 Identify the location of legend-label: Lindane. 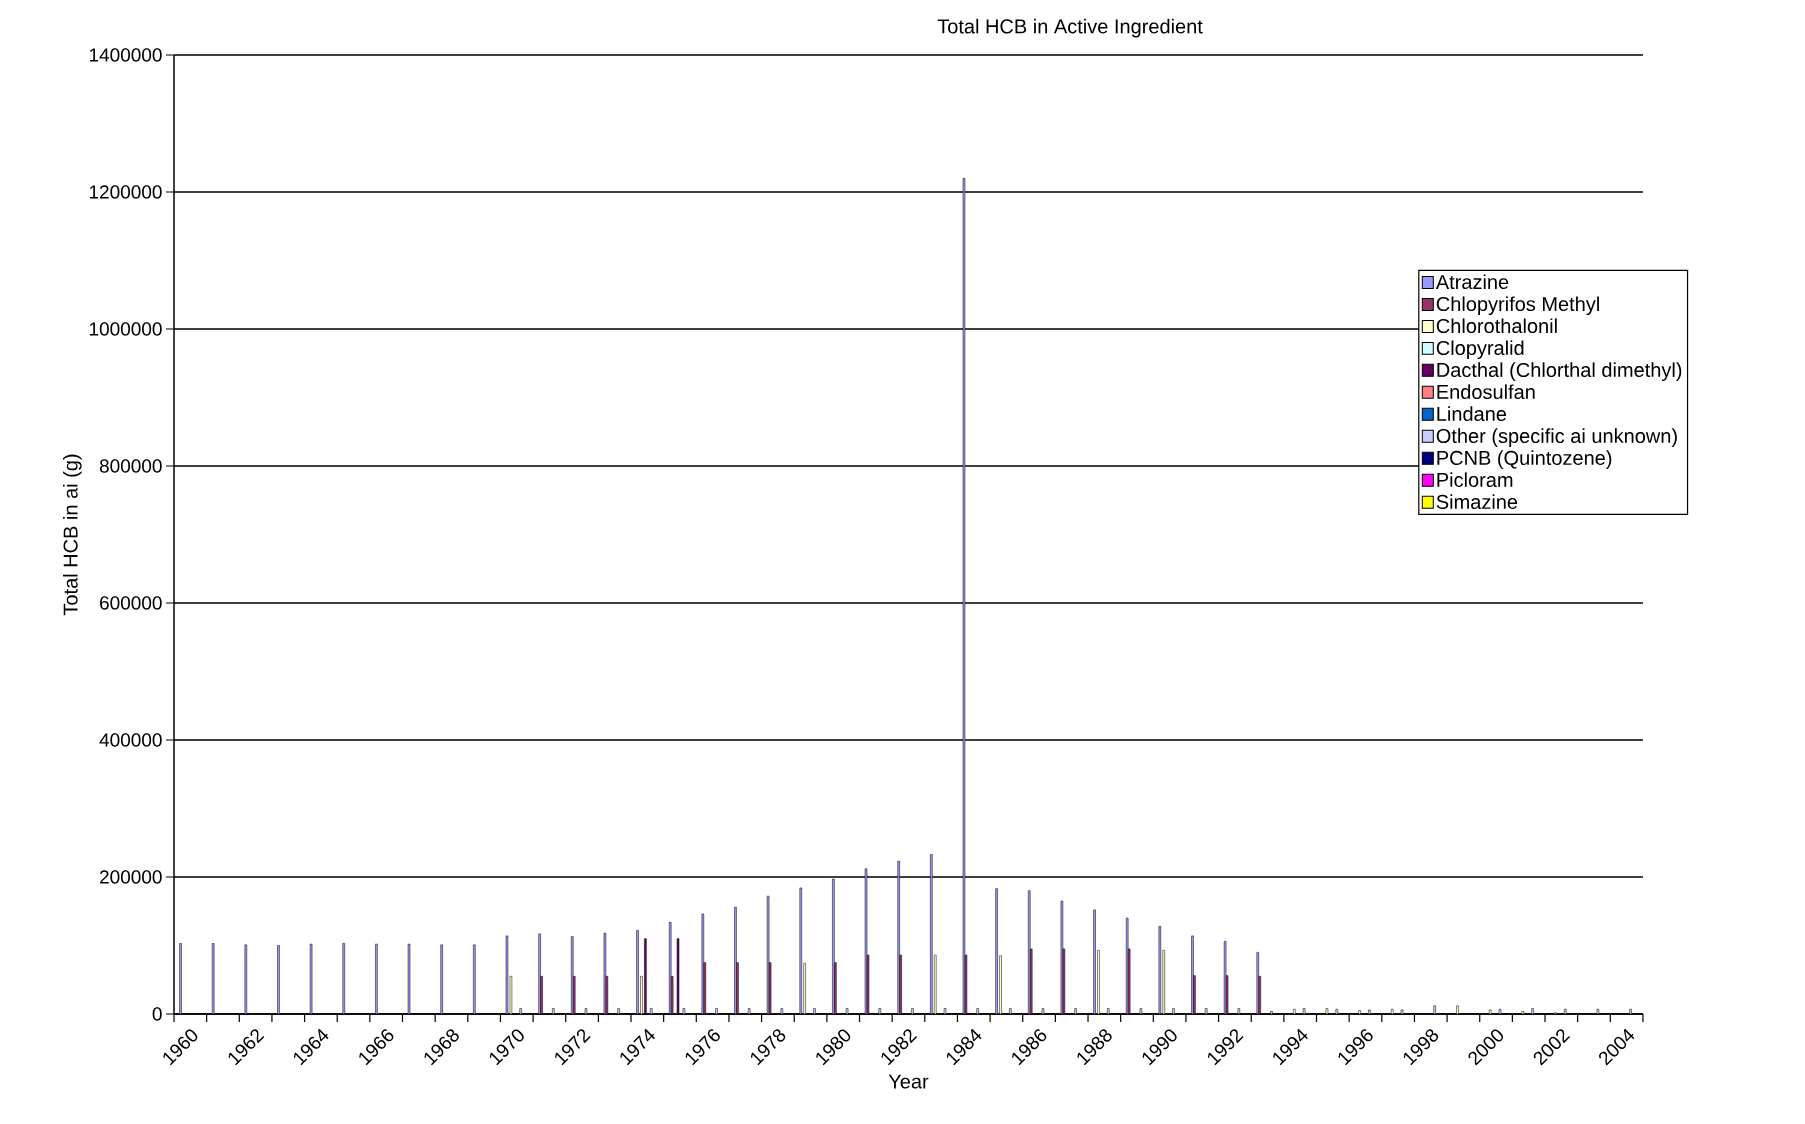
(1472, 414).